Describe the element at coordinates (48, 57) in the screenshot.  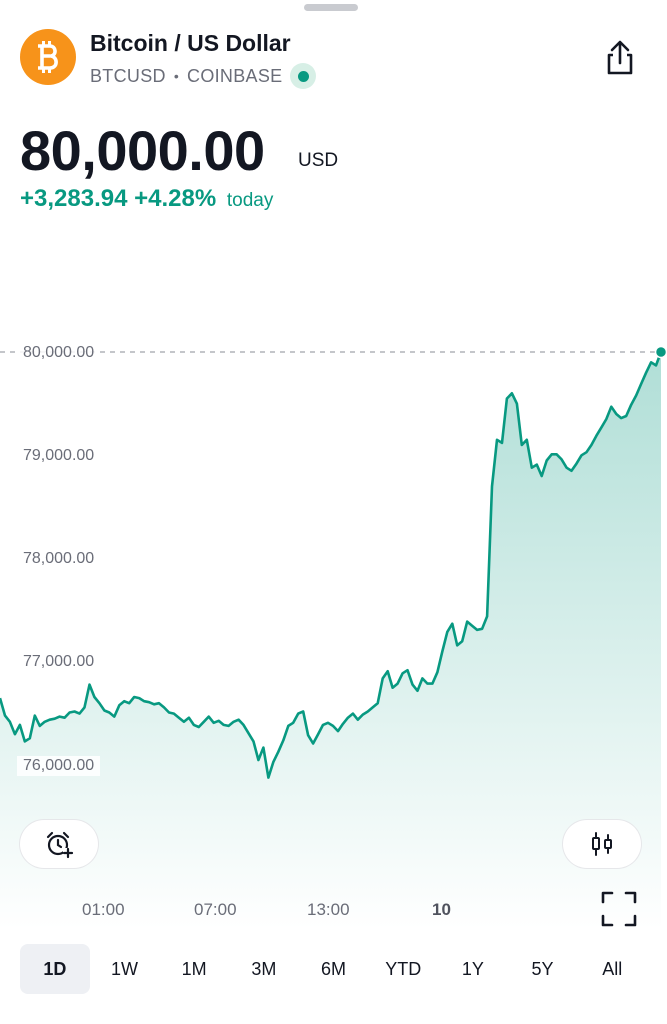
I see `bitcoin-icon` at that location.